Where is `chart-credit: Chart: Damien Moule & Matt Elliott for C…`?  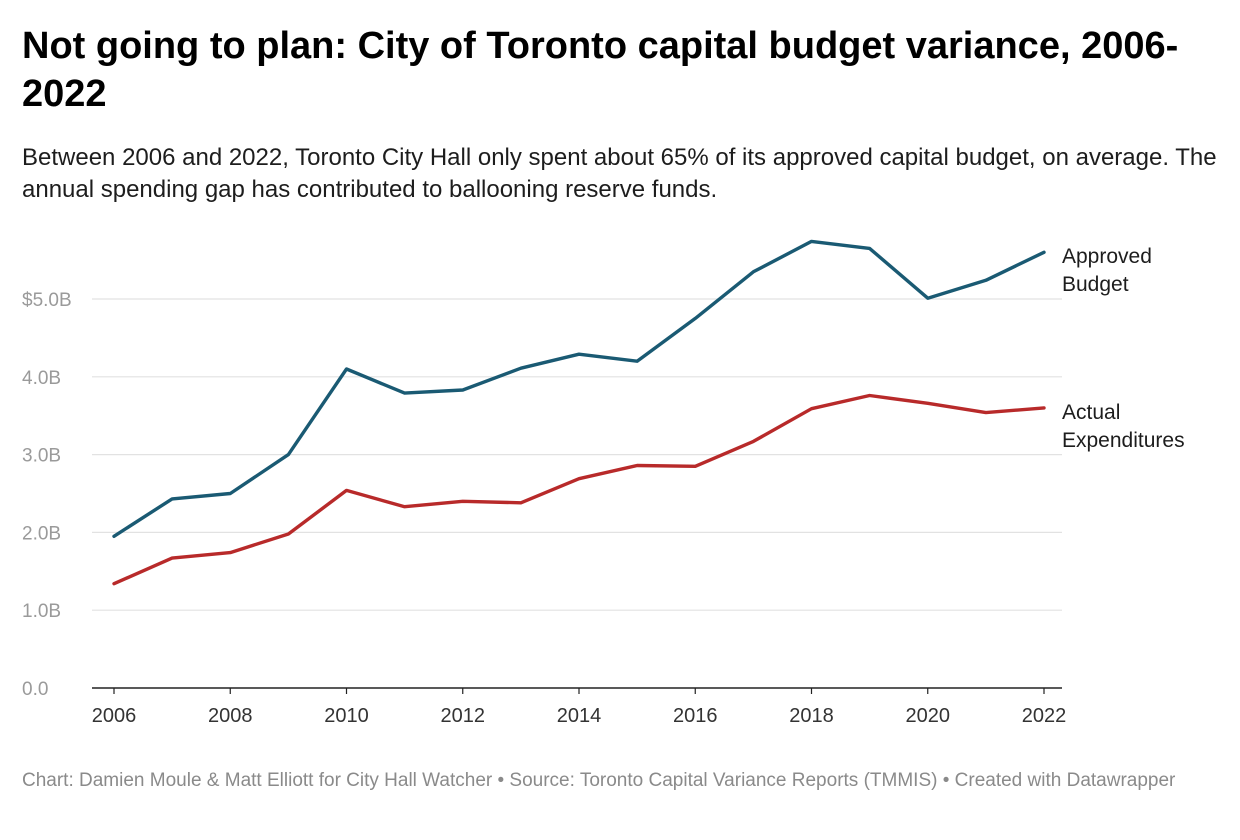 chart-credit: Chart: Damien Moule & Matt Elliott for C… is located at coordinates (599, 780).